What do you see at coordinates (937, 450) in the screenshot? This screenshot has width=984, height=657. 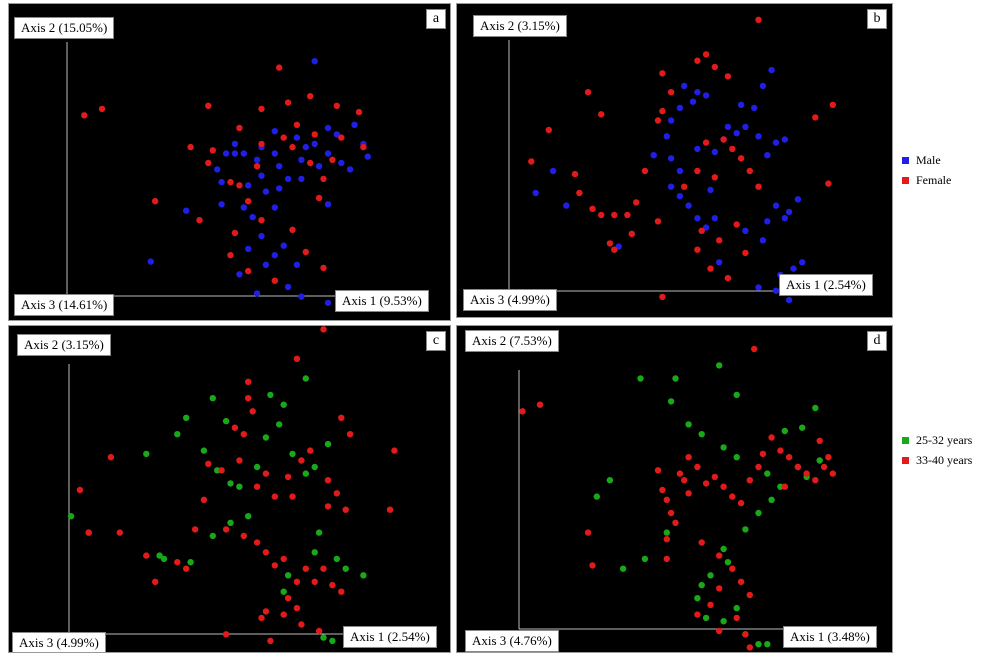 I see `legend-age: 25-32 years 33-40 years` at bounding box center [937, 450].